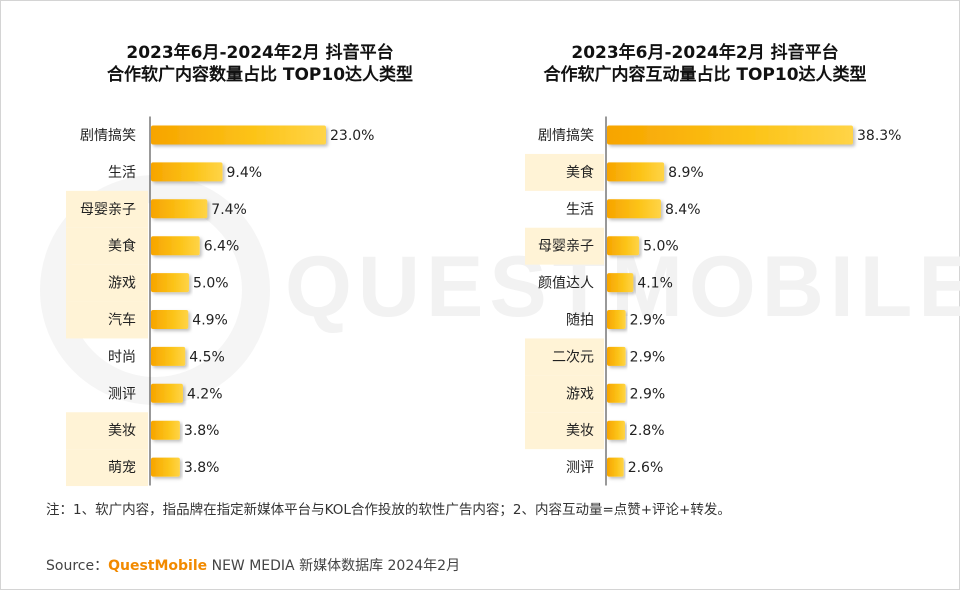  What do you see at coordinates (108, 136) in the screenshot?
I see `left-category-label: 剧情搞笑` at bounding box center [108, 136].